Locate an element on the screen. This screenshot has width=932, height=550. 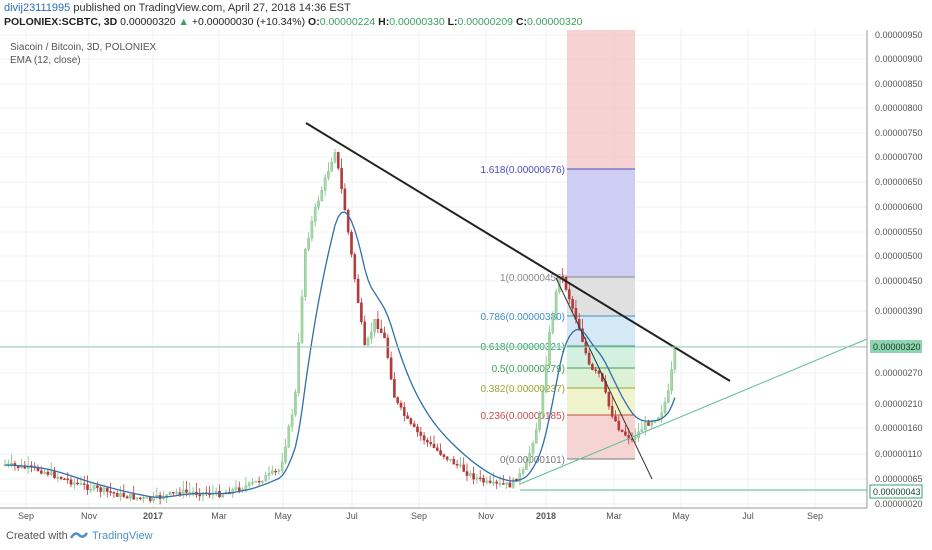
author-link: divij23111995 is located at coordinates (37, 8).